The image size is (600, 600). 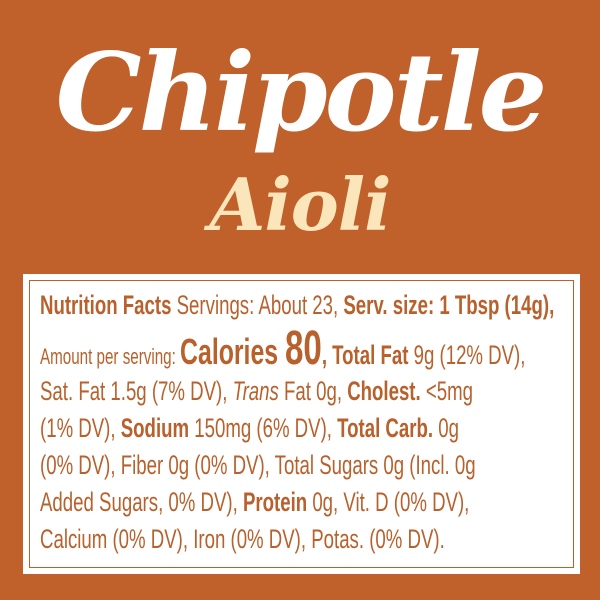 What do you see at coordinates (313, 391) in the screenshot?
I see `trans-value: Fat 0g,` at bounding box center [313, 391].